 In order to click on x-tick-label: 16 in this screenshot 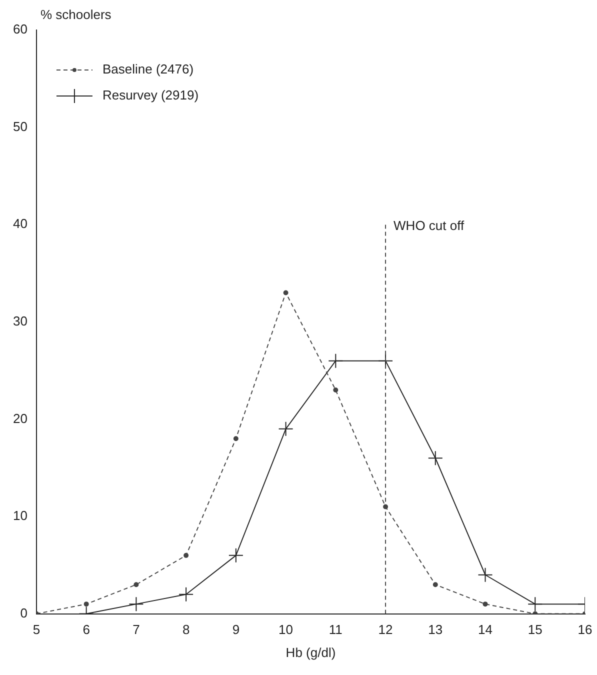, I will do `click(585, 630)`.